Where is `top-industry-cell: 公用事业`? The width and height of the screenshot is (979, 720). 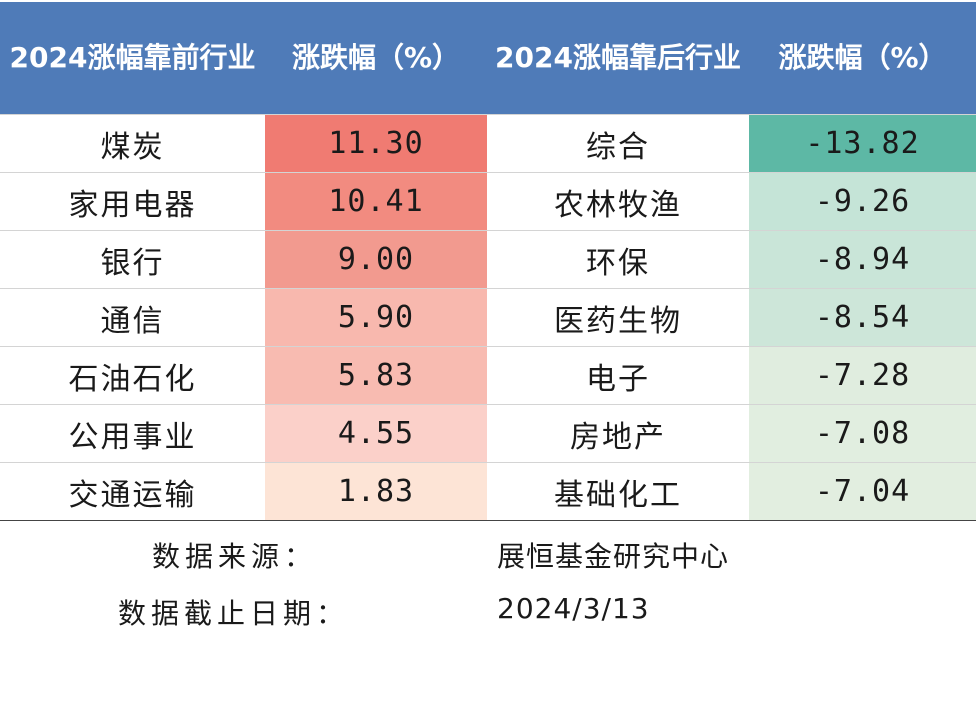 top-industry-cell: 公用事业 is located at coordinates (132, 433).